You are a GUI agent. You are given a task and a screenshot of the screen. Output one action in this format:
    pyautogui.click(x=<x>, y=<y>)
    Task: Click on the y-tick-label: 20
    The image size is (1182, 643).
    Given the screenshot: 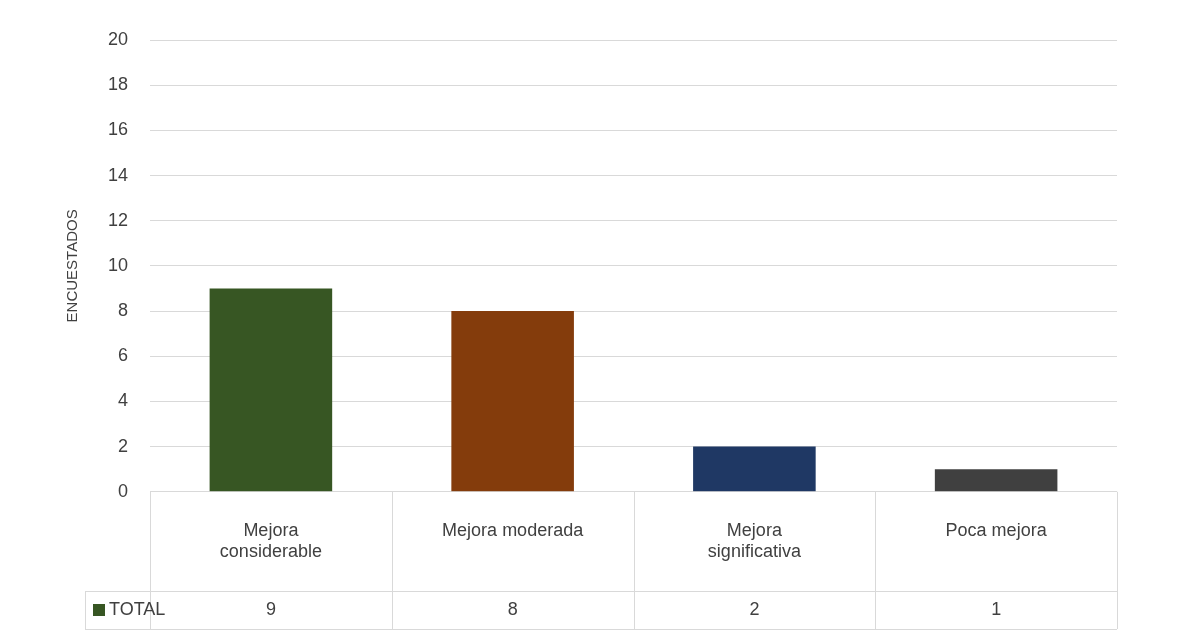 What is the action you would take?
    pyautogui.click(x=118, y=38)
    